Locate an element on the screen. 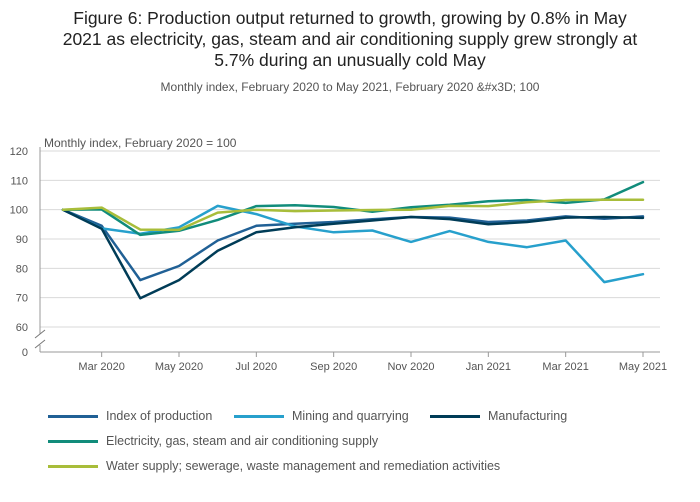 This screenshot has height=502, width=700. y-tick-label: 110 is located at coordinates (19, 181).